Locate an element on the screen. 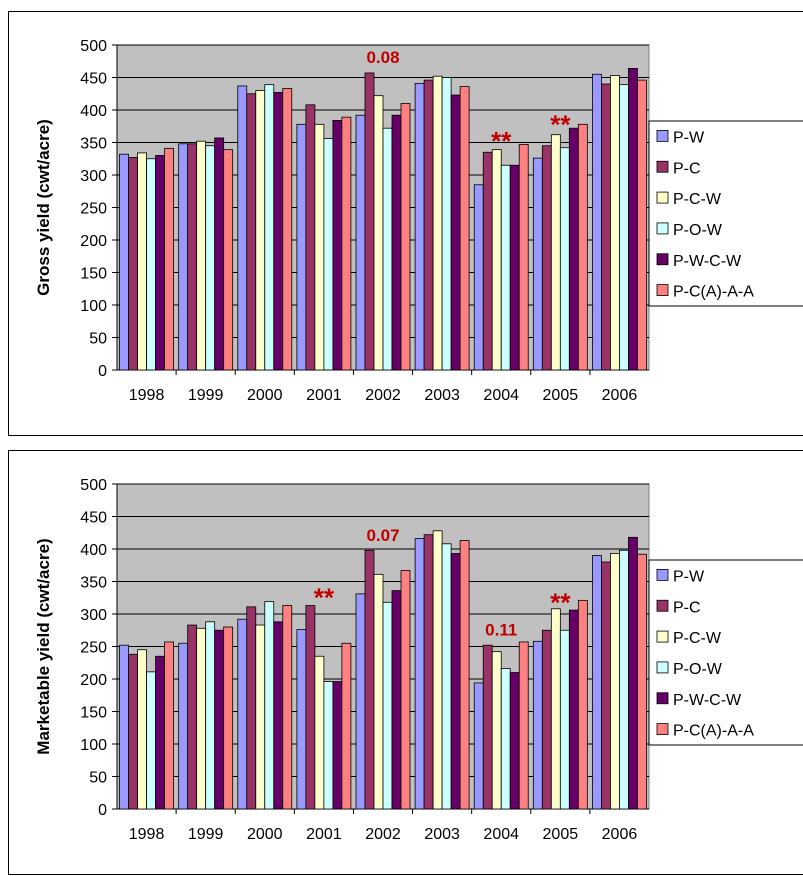 This screenshot has width=803, height=876. legend-label: P-C-W is located at coordinates (697, 199).